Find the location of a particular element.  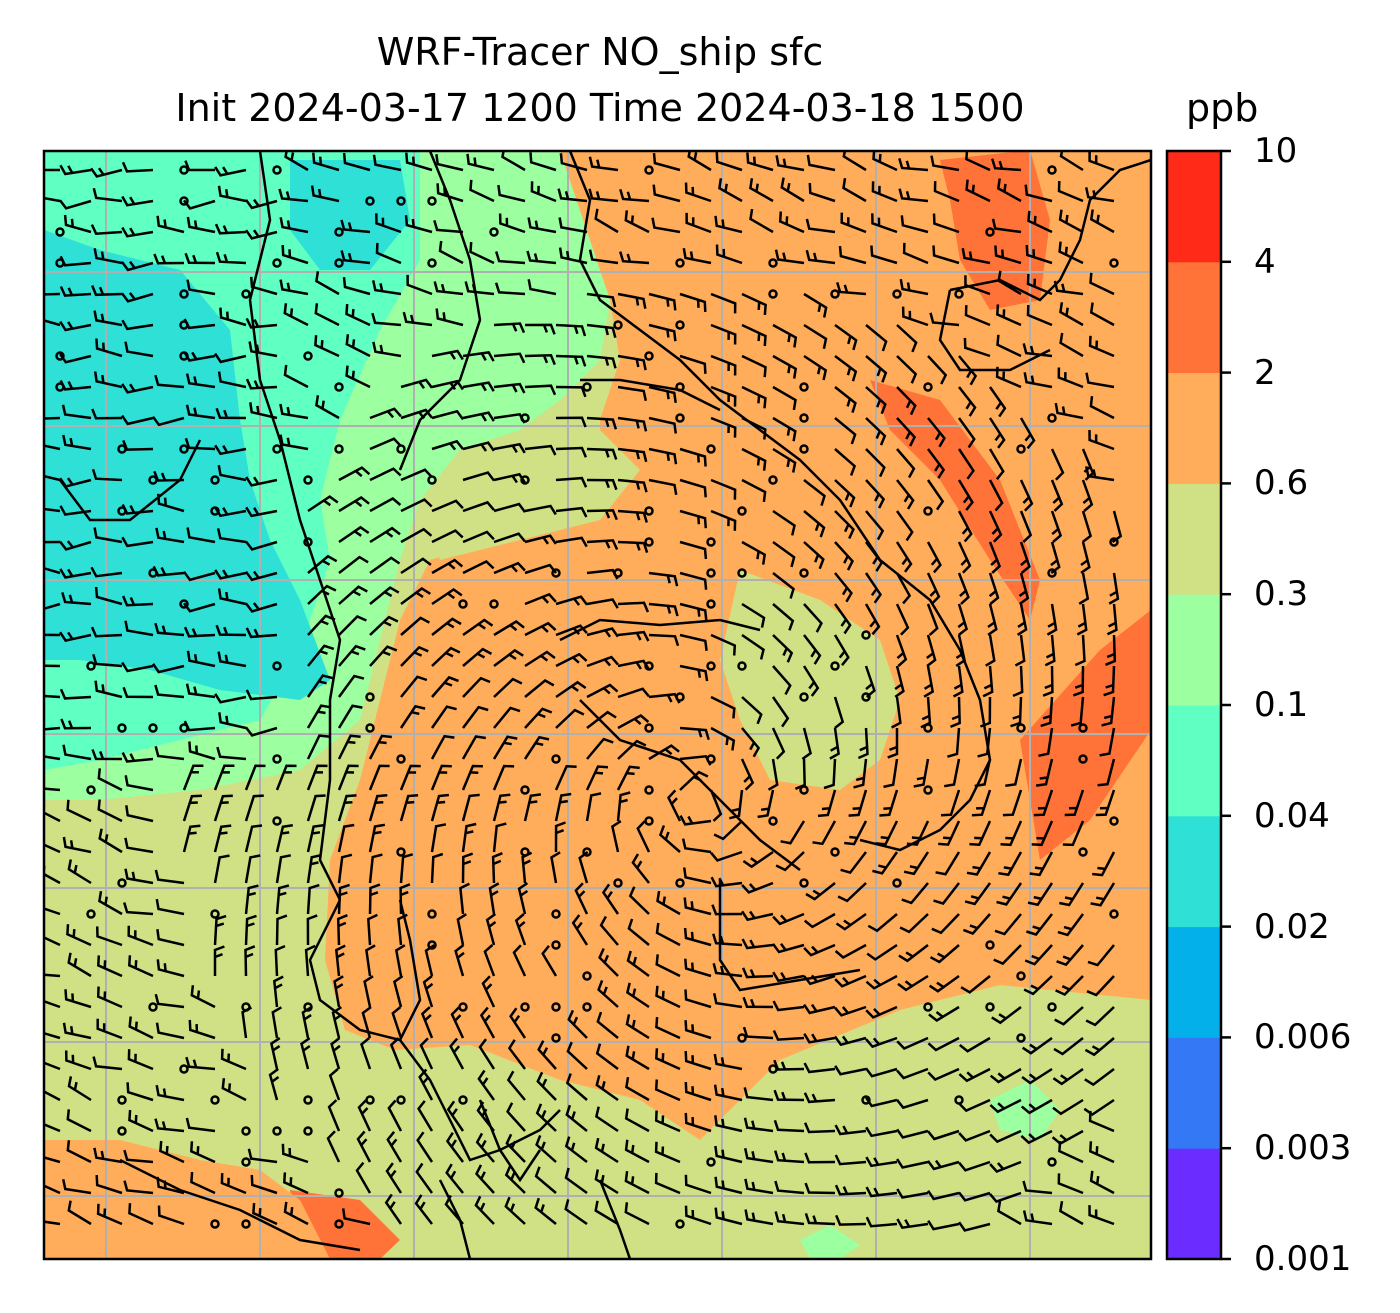

colorbar-tick-label: 0.1 is located at coordinates (1281, 705).